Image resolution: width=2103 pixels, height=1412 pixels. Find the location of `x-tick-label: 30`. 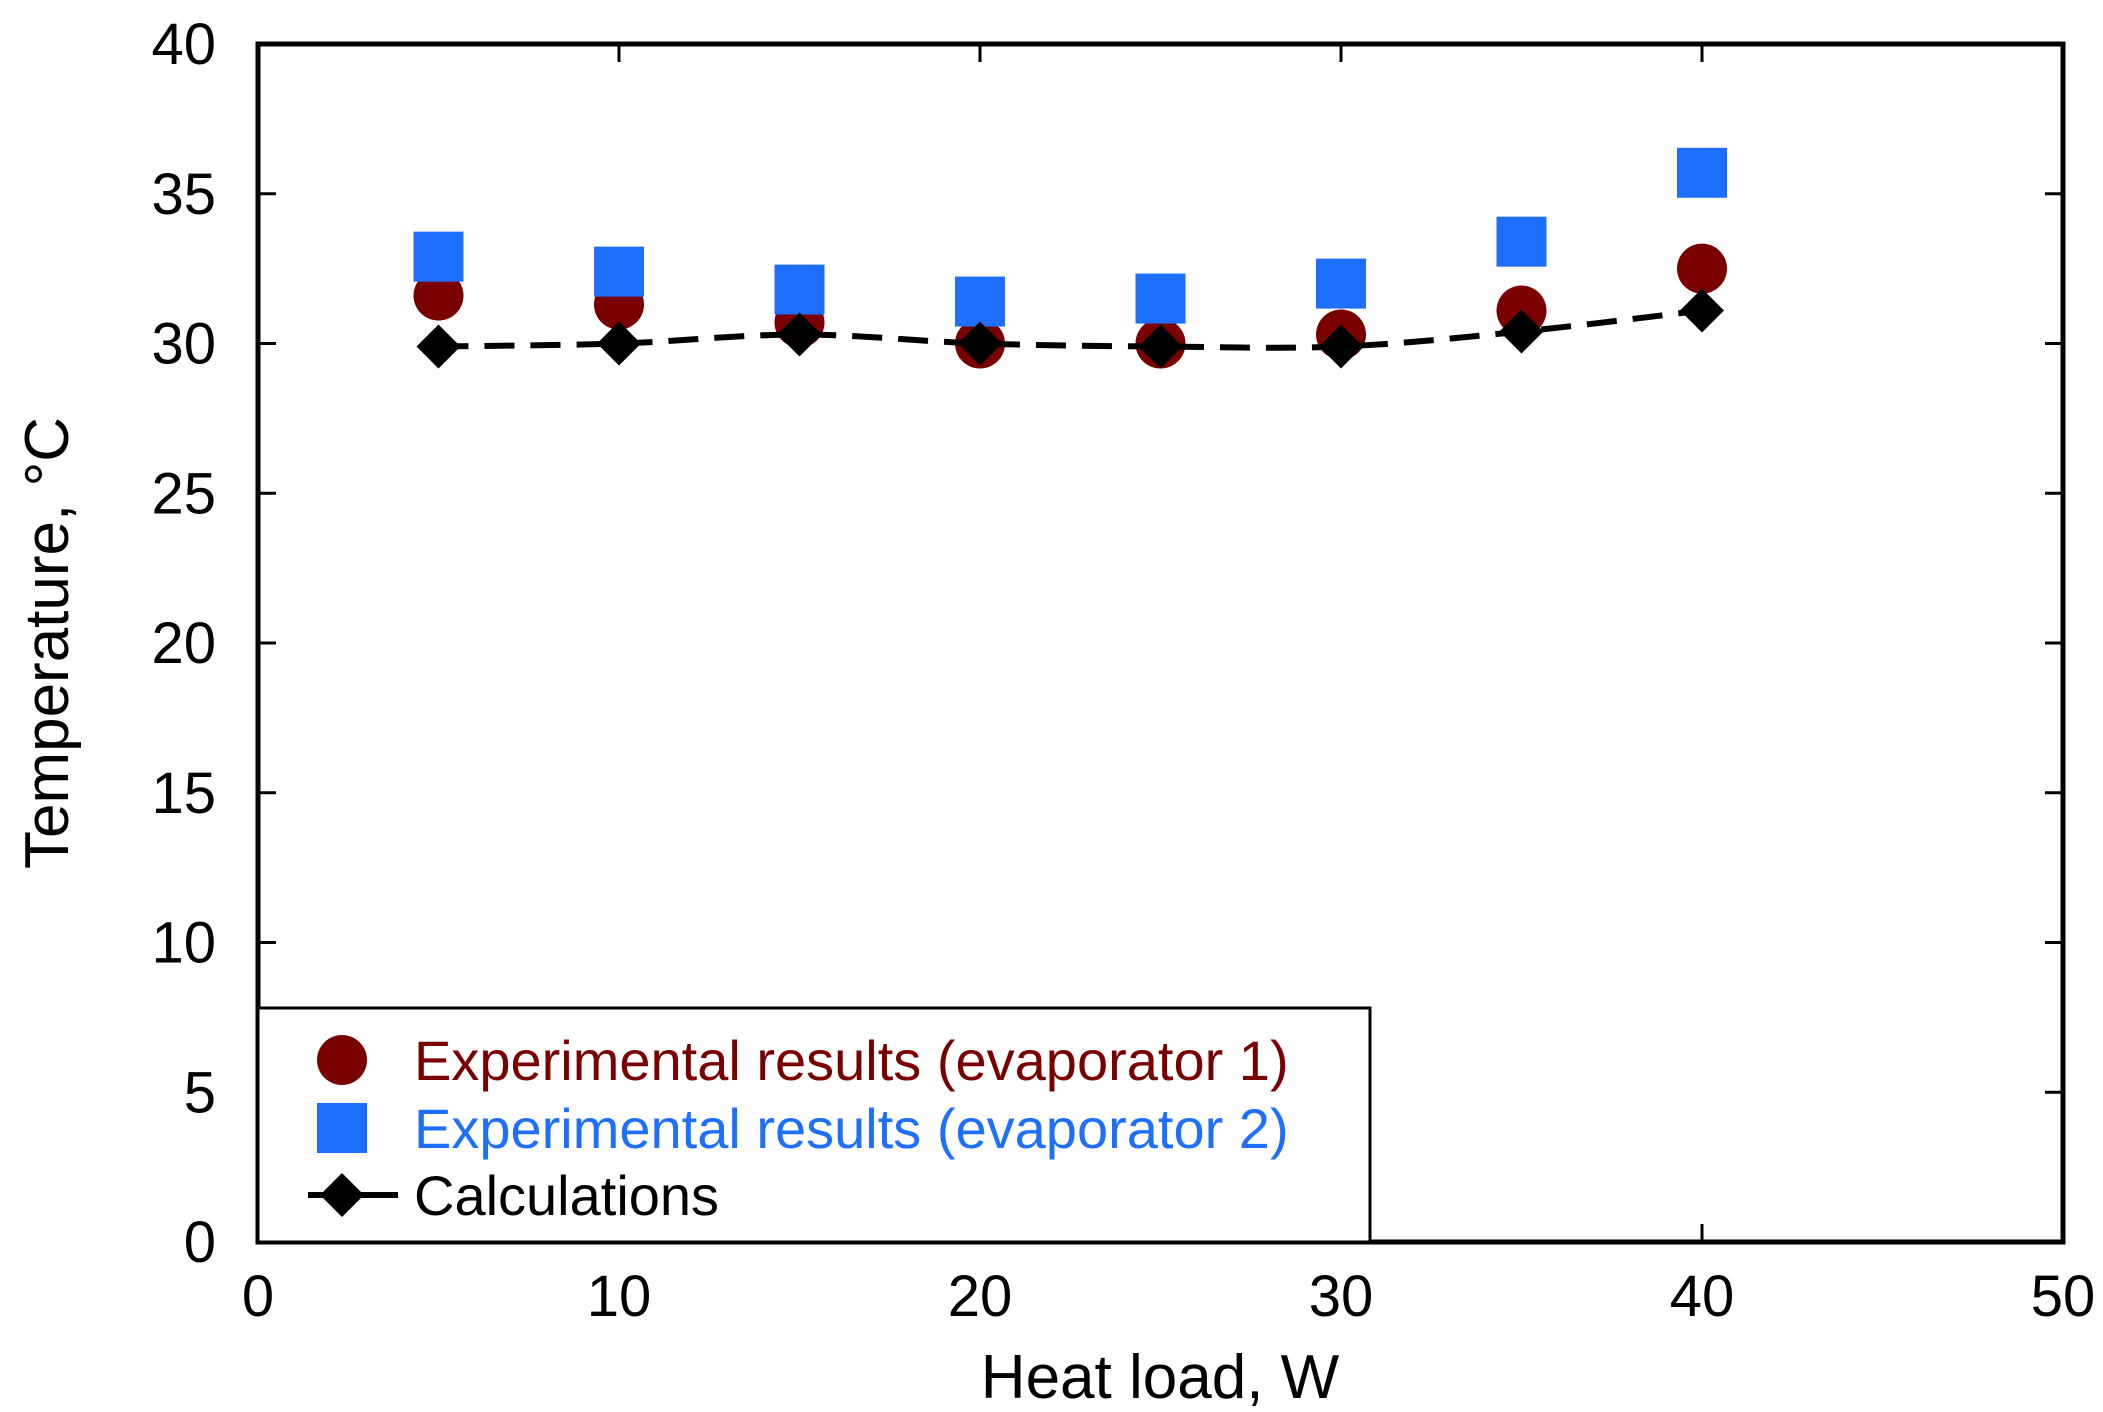

x-tick-label: 30 is located at coordinates (1341, 1296).